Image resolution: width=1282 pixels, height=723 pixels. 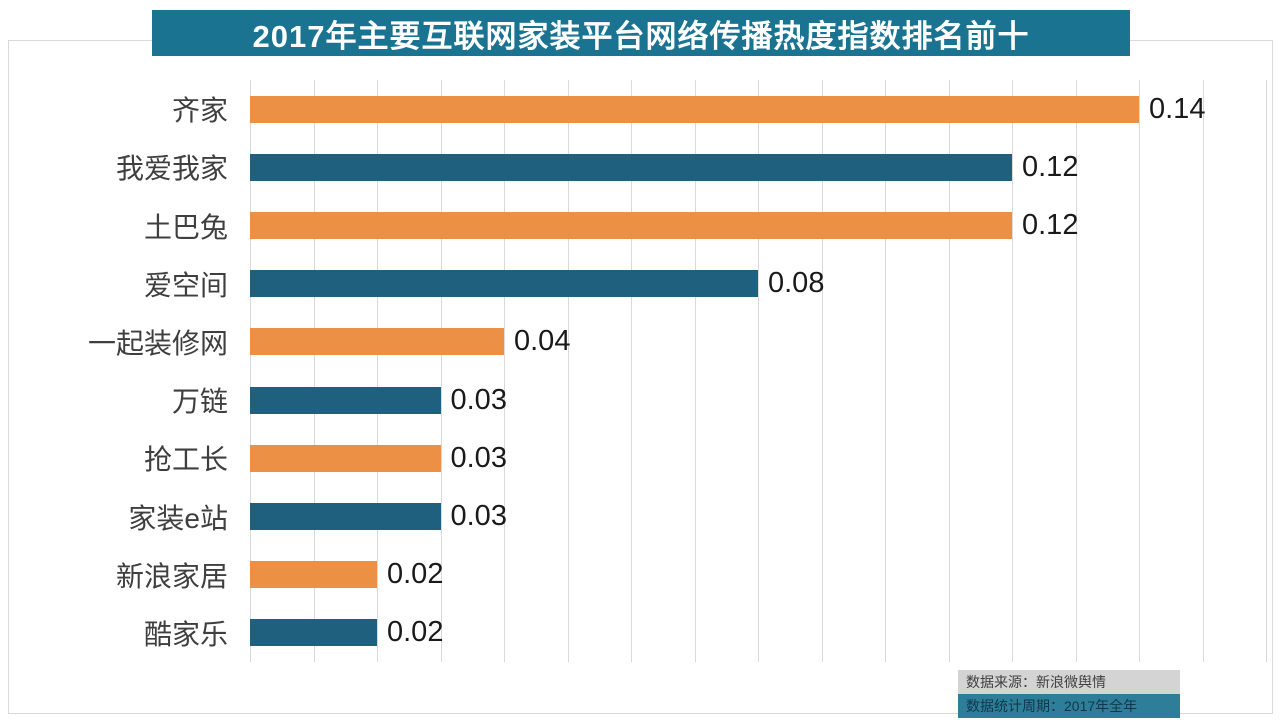 What do you see at coordinates (178, 518) in the screenshot?
I see `category-label: 家装e站` at bounding box center [178, 518].